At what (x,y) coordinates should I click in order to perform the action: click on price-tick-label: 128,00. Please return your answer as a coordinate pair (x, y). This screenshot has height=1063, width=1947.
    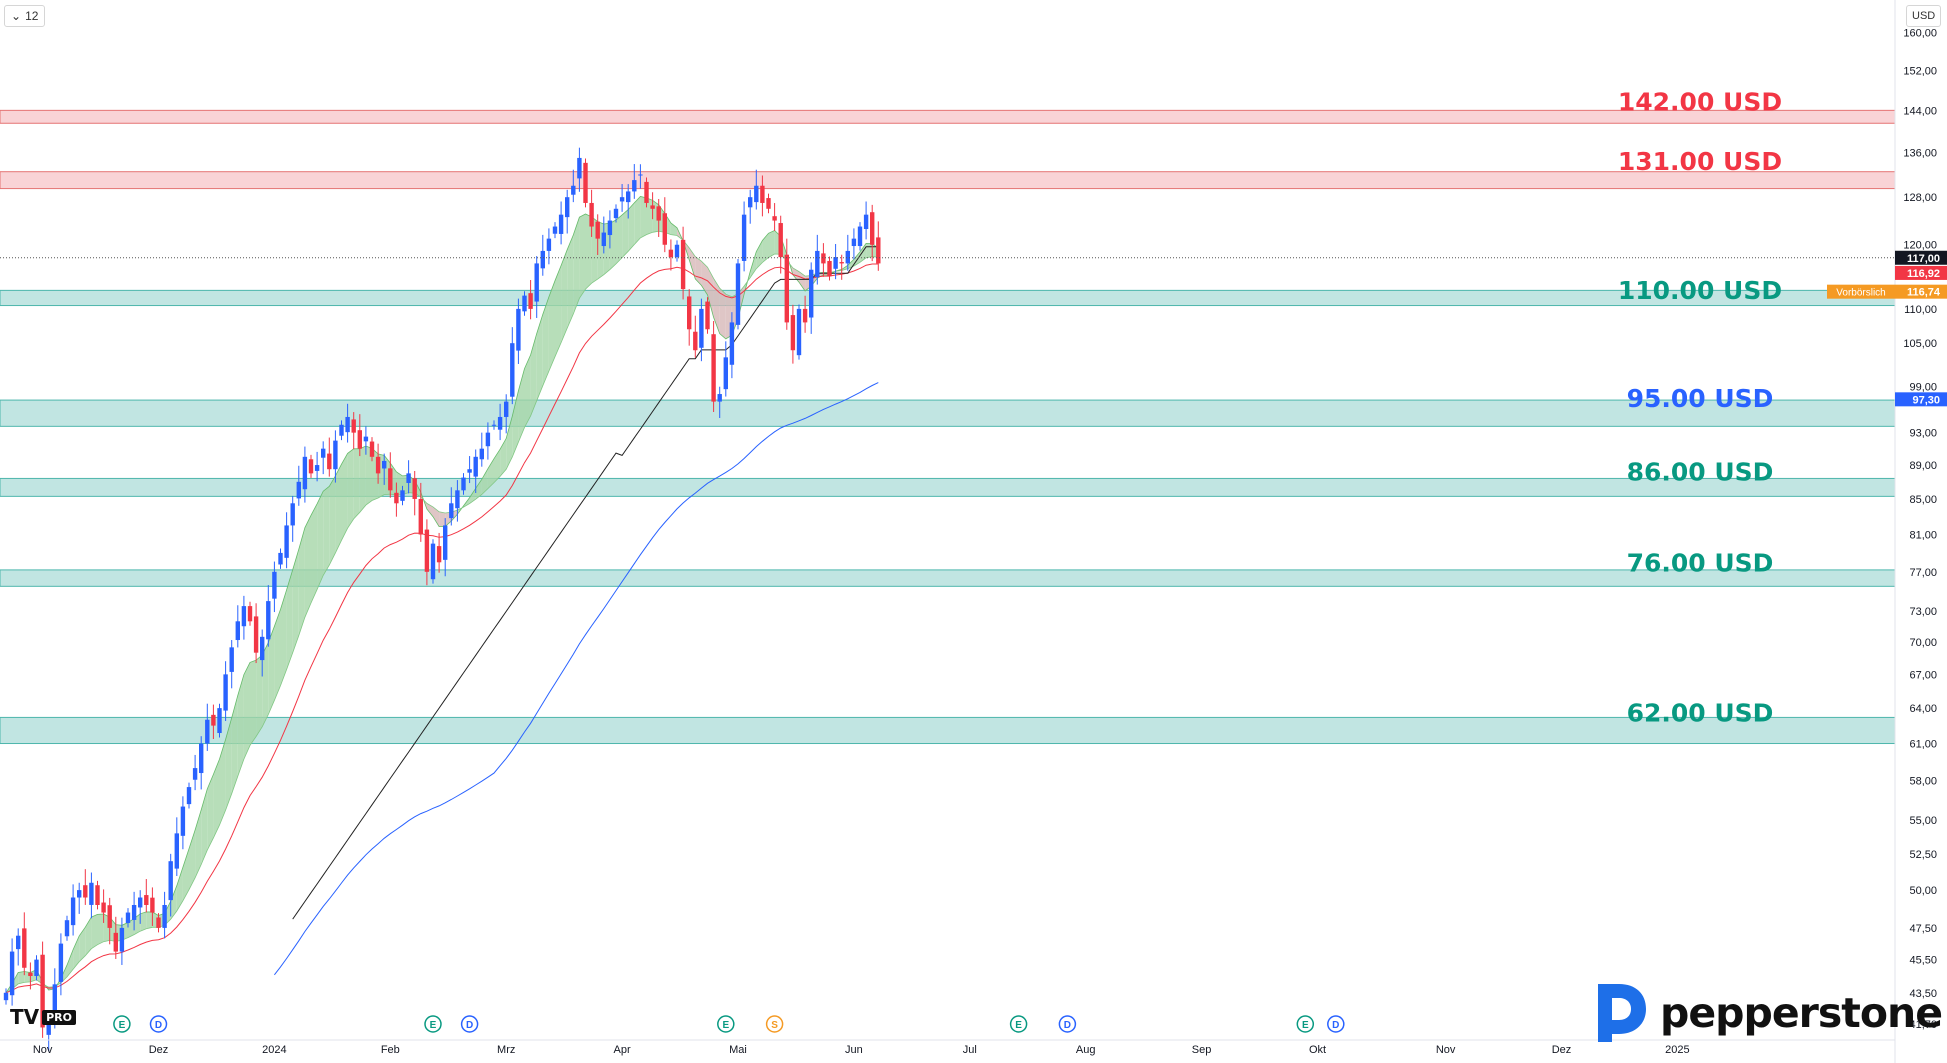
    Looking at the image, I should click on (1920, 198).